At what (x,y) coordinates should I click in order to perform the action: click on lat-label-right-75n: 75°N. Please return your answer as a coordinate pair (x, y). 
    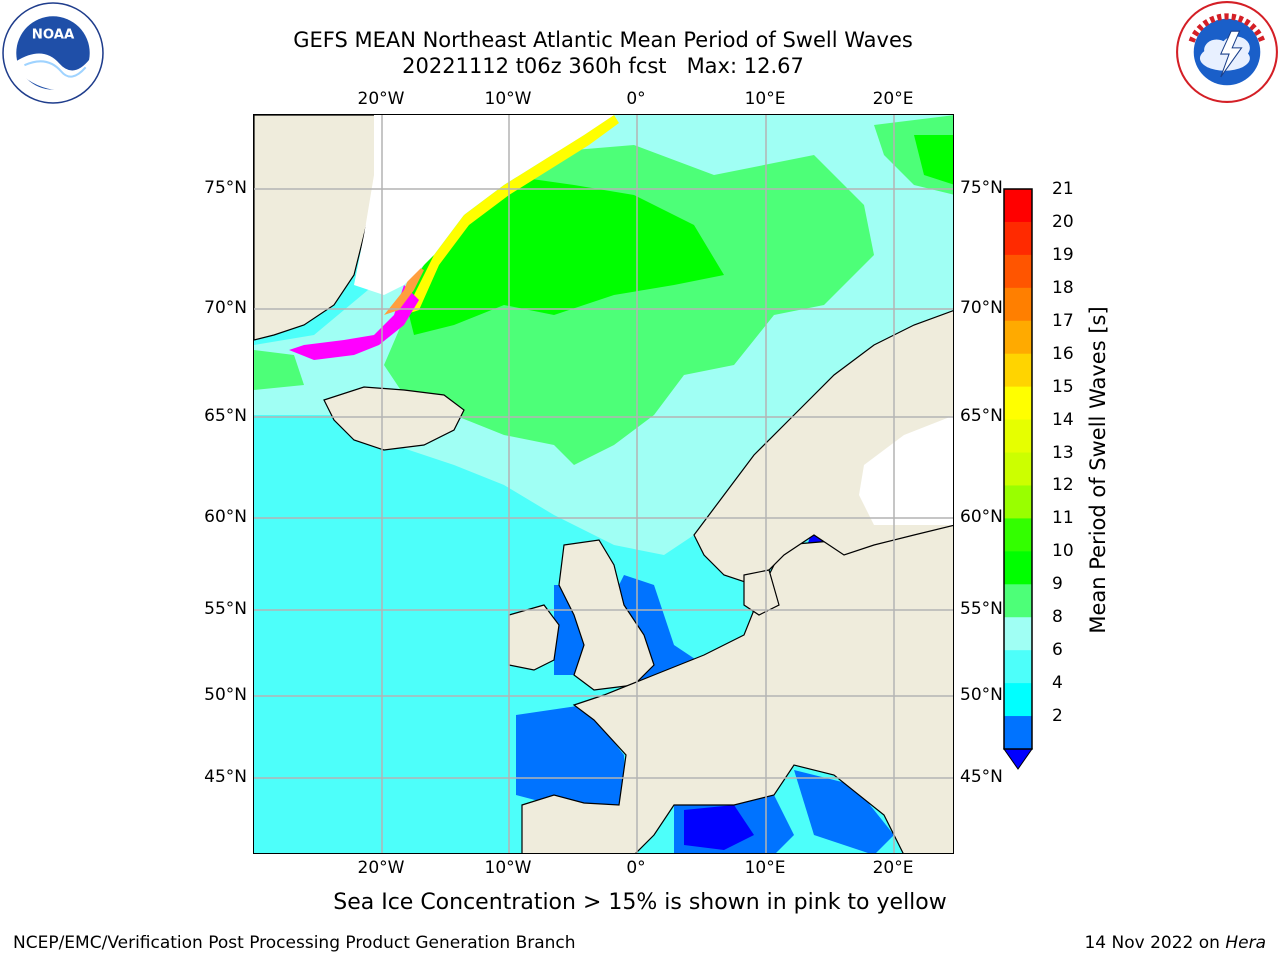
    Looking at the image, I should click on (981, 188).